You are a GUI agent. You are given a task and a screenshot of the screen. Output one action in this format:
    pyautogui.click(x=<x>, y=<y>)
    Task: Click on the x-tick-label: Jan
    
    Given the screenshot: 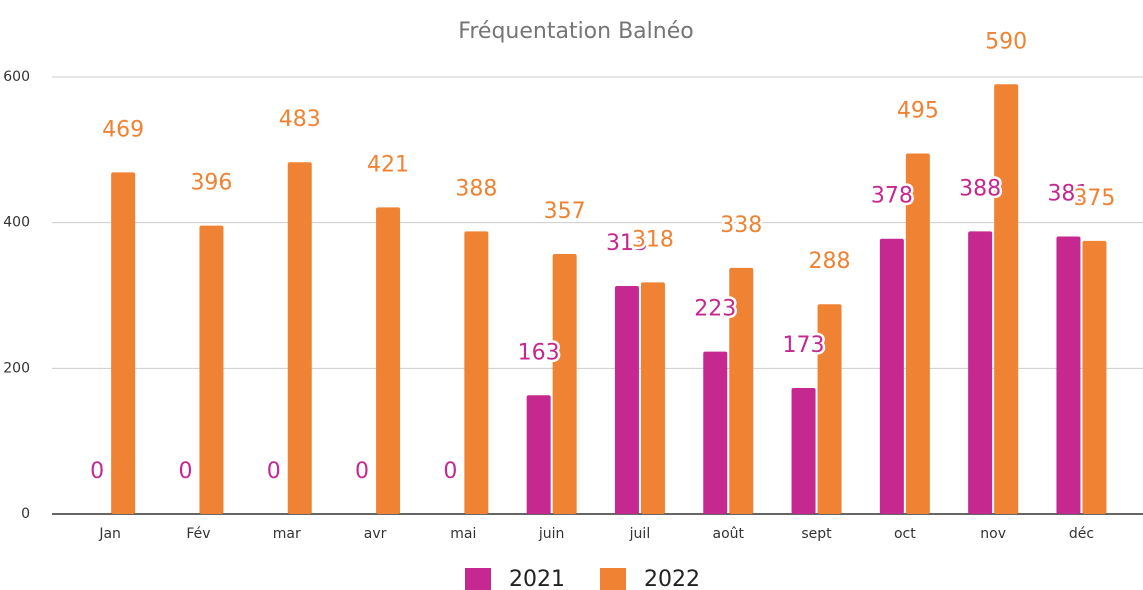 What is the action you would take?
    pyautogui.click(x=109, y=534)
    